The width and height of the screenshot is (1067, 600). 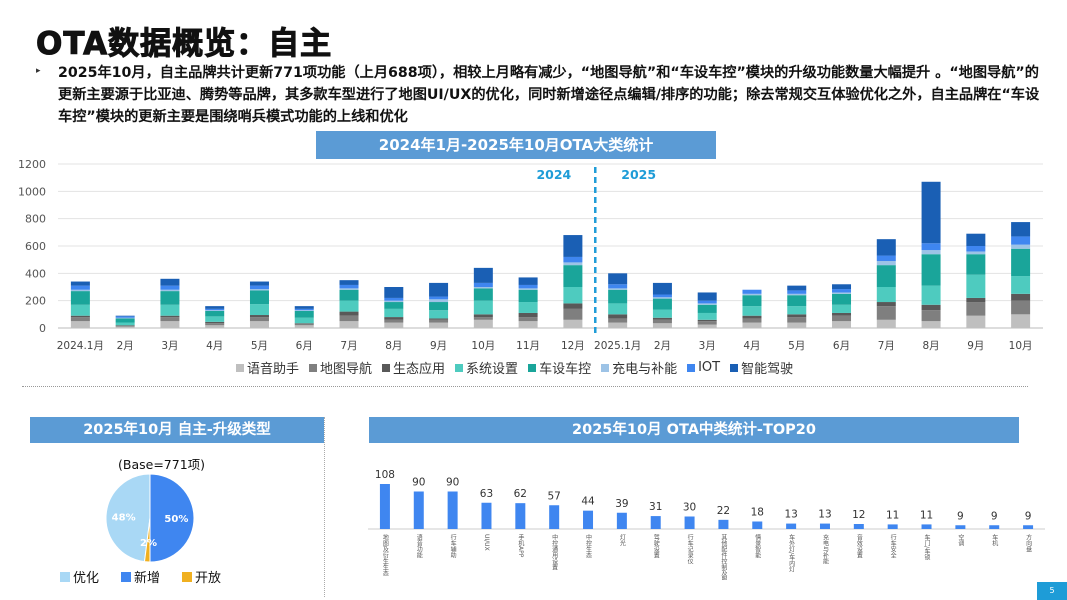 What do you see at coordinates (791, 553) in the screenshot?
I see `x-tick-label: 车外灯/车内灯` at bounding box center [791, 553].